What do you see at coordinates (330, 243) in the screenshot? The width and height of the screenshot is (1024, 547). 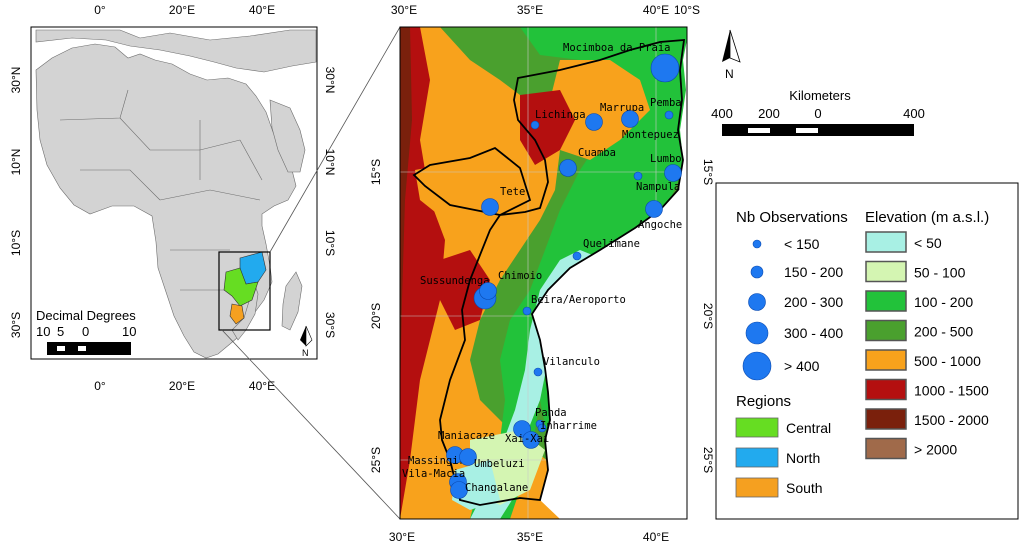 I see `overview-right-tick: 10°S` at bounding box center [330, 243].